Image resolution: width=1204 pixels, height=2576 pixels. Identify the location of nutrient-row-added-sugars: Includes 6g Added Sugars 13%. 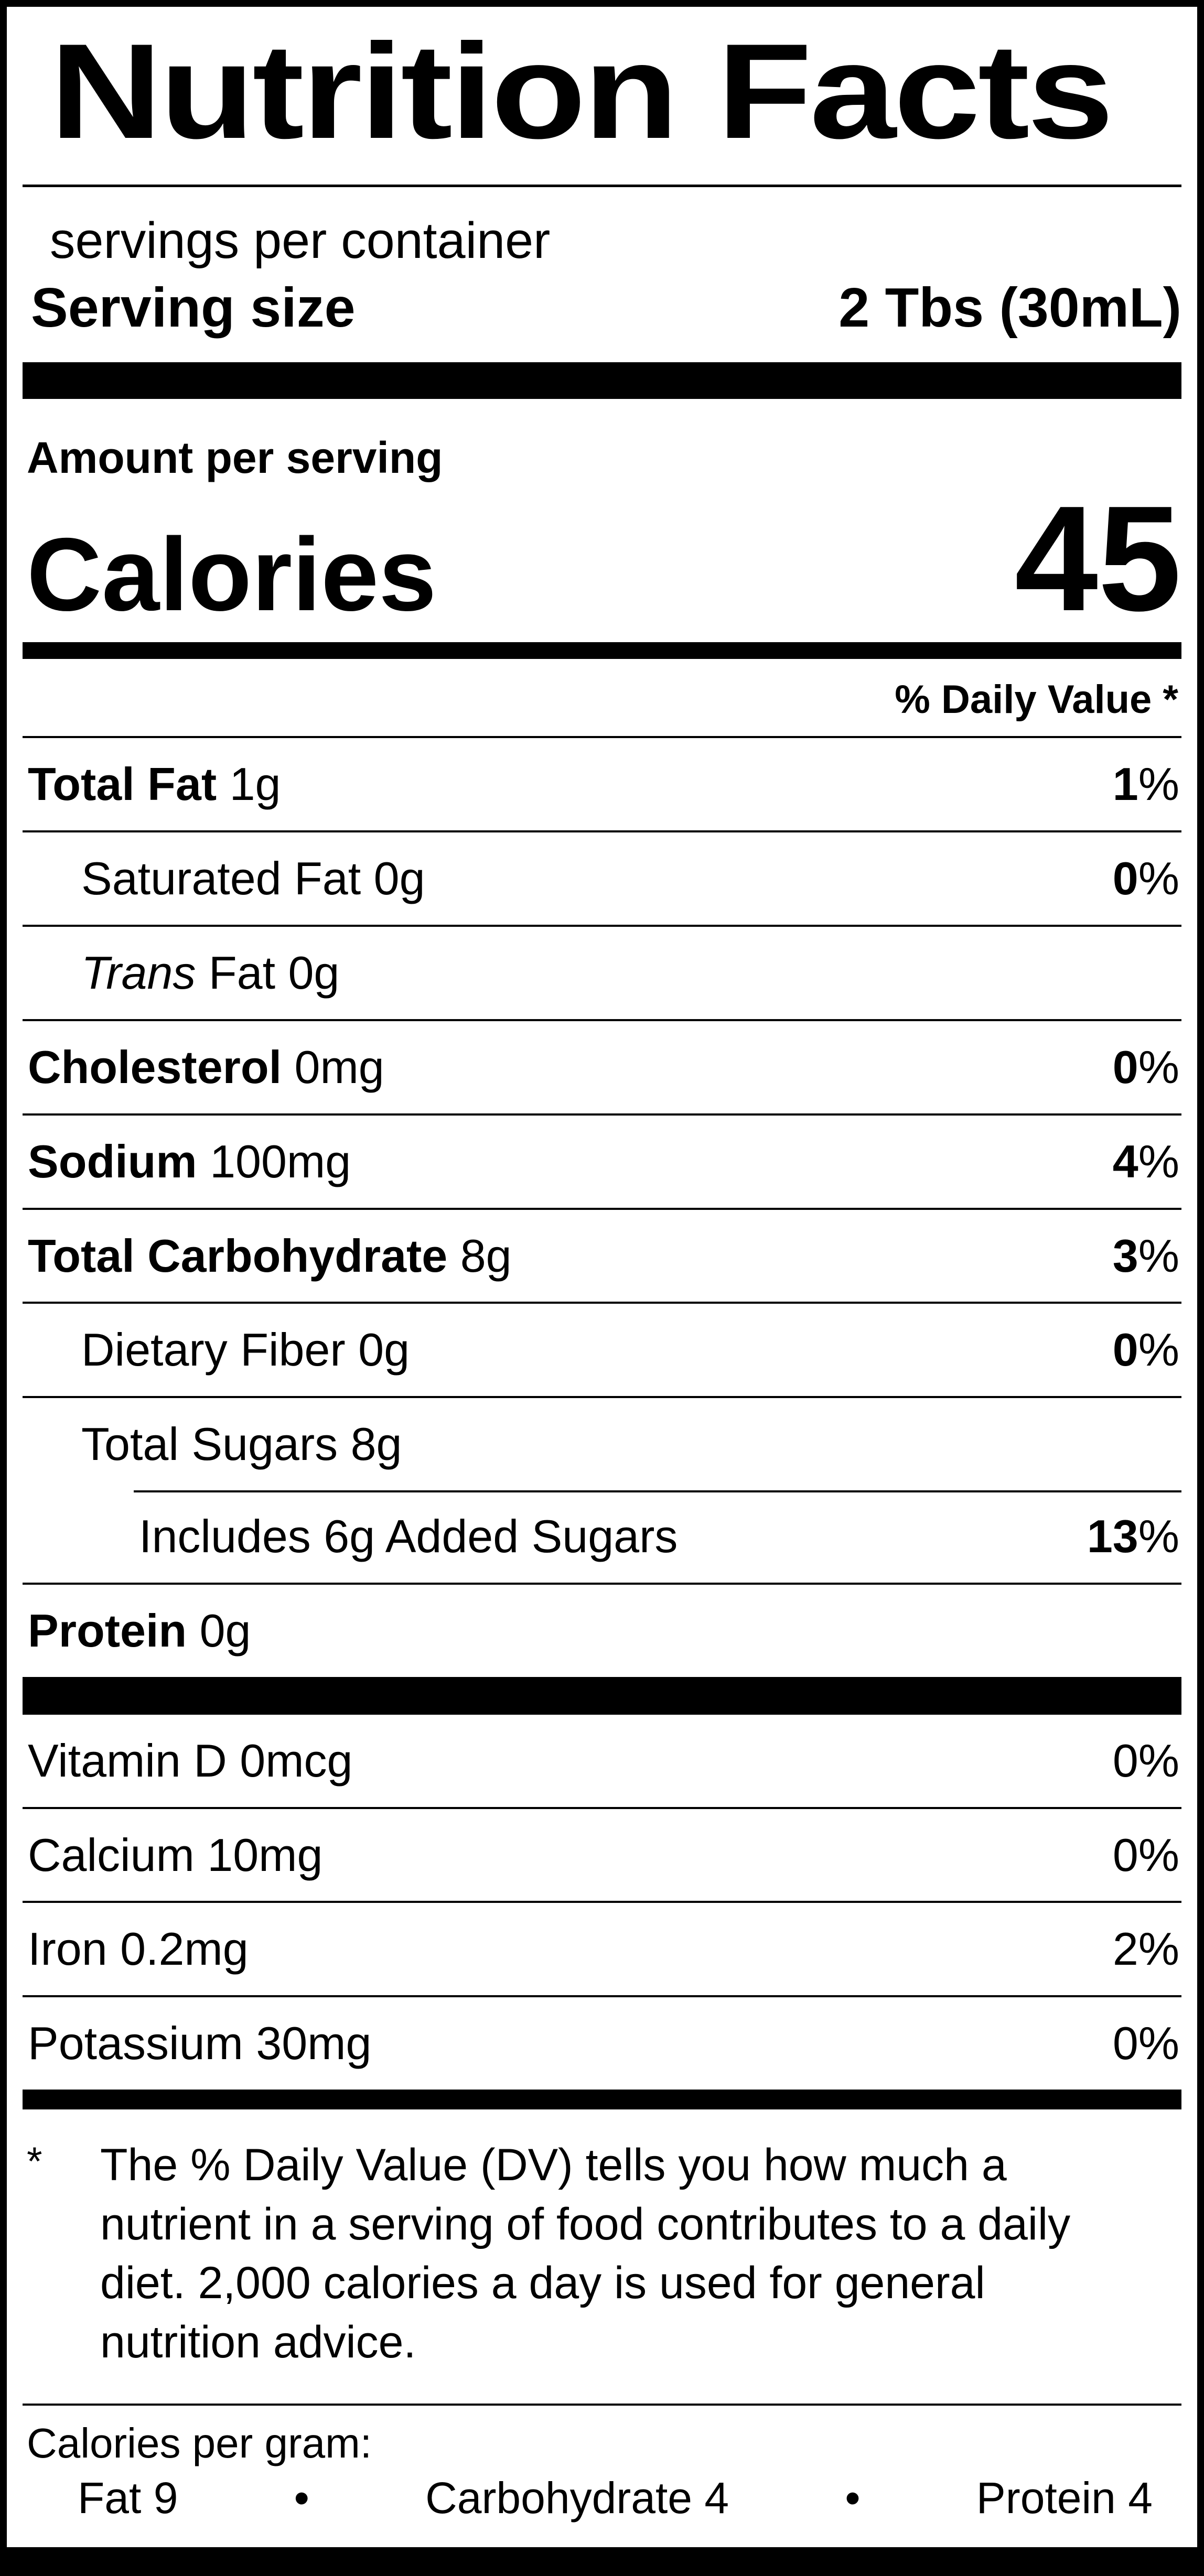
(602, 1536).